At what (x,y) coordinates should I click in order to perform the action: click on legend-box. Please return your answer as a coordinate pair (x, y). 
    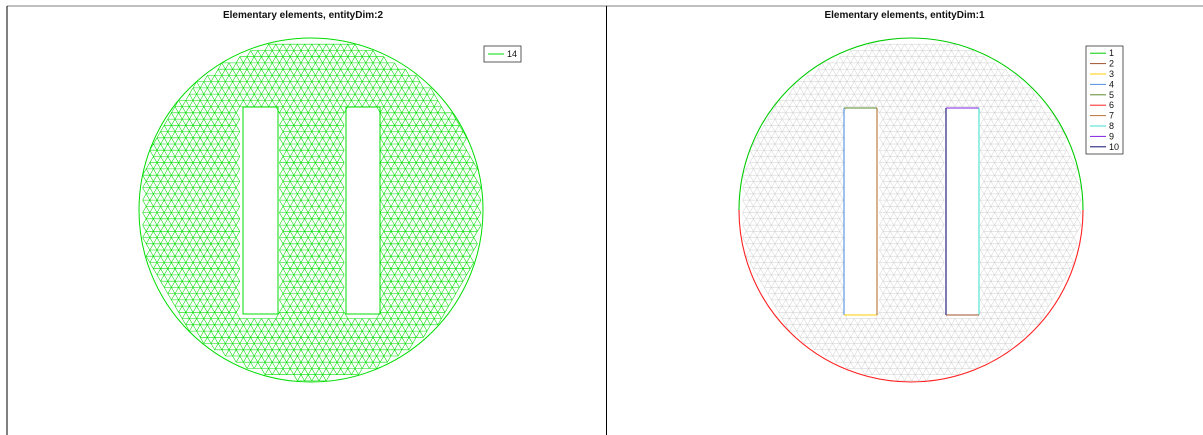
    Looking at the image, I should click on (1104, 100).